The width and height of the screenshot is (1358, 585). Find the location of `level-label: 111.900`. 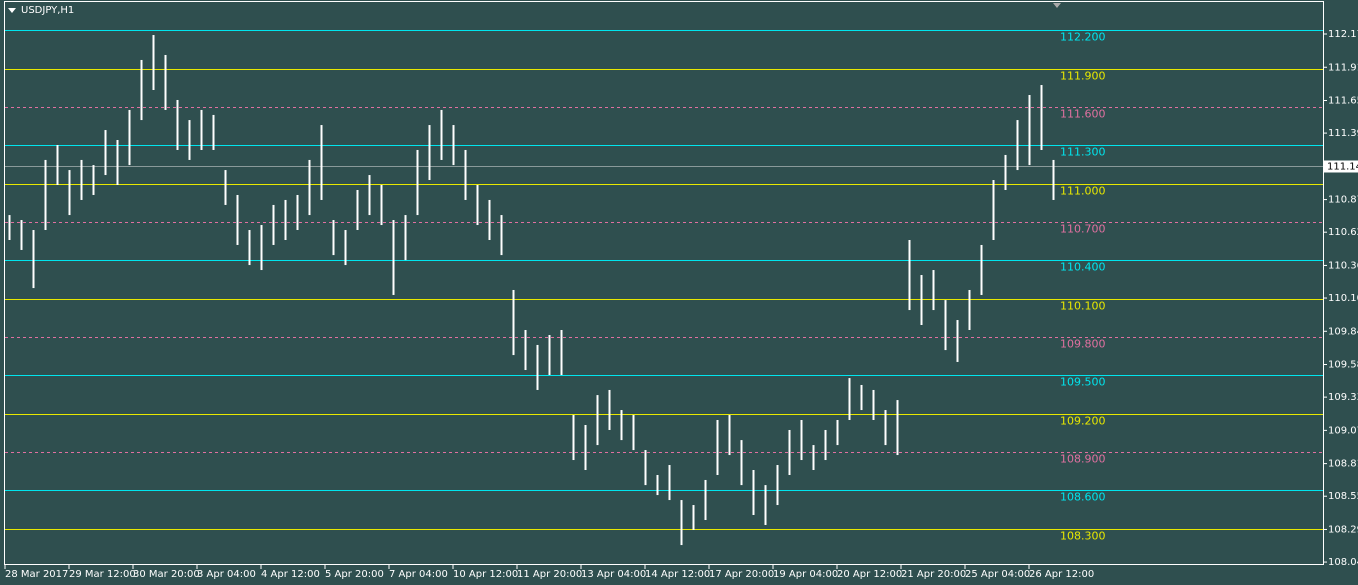

level-label: 111.900 is located at coordinates (1083, 76).